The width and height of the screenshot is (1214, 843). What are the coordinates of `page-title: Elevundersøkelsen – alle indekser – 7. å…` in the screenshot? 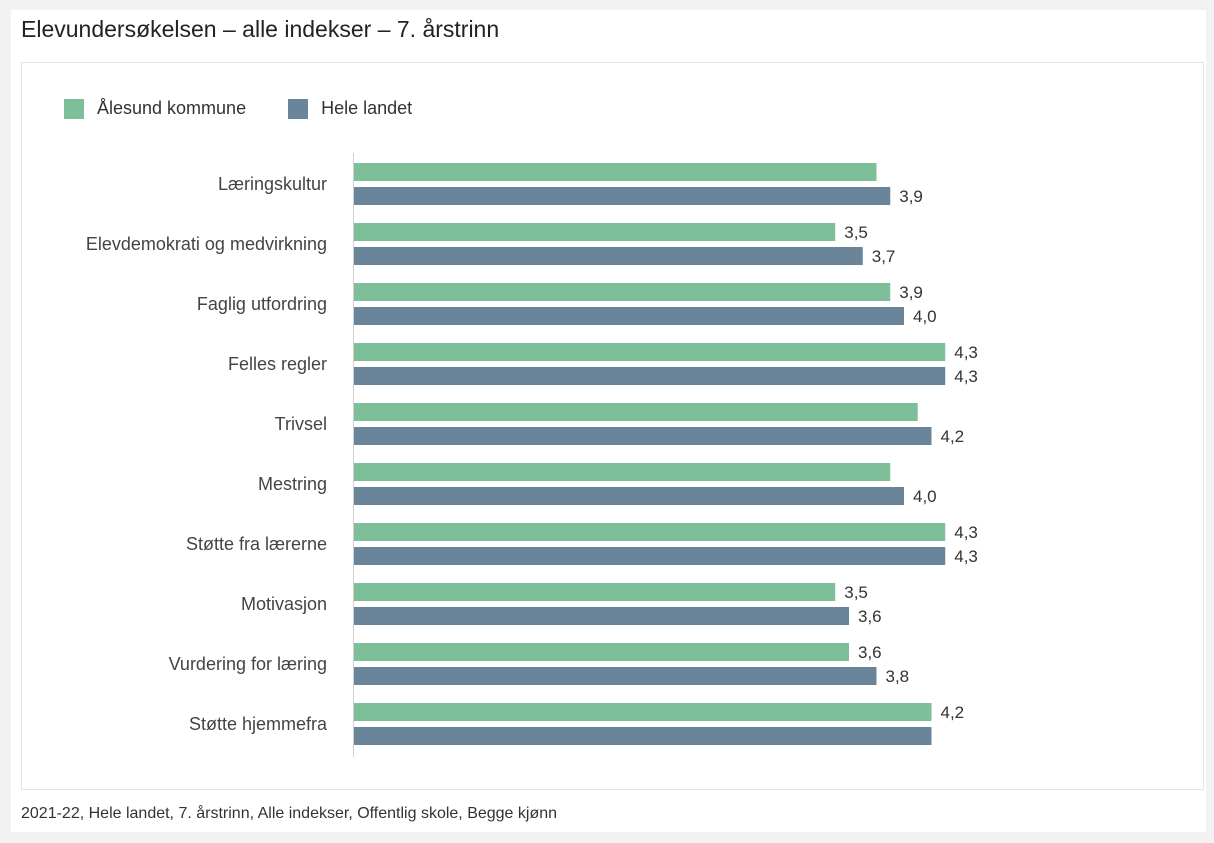 It's located at (260, 29).